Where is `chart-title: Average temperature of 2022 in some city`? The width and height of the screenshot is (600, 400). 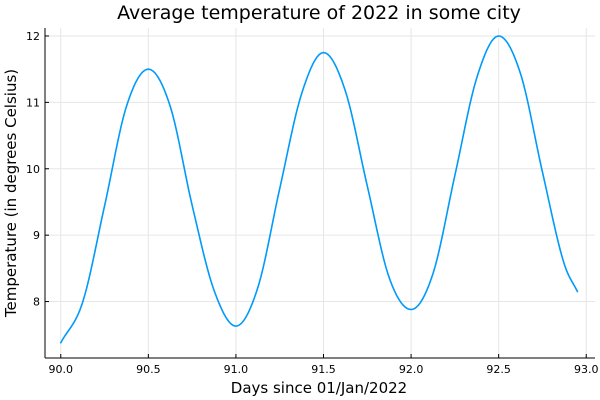
chart-title: Average temperature of 2022 in some city is located at coordinates (319, 13).